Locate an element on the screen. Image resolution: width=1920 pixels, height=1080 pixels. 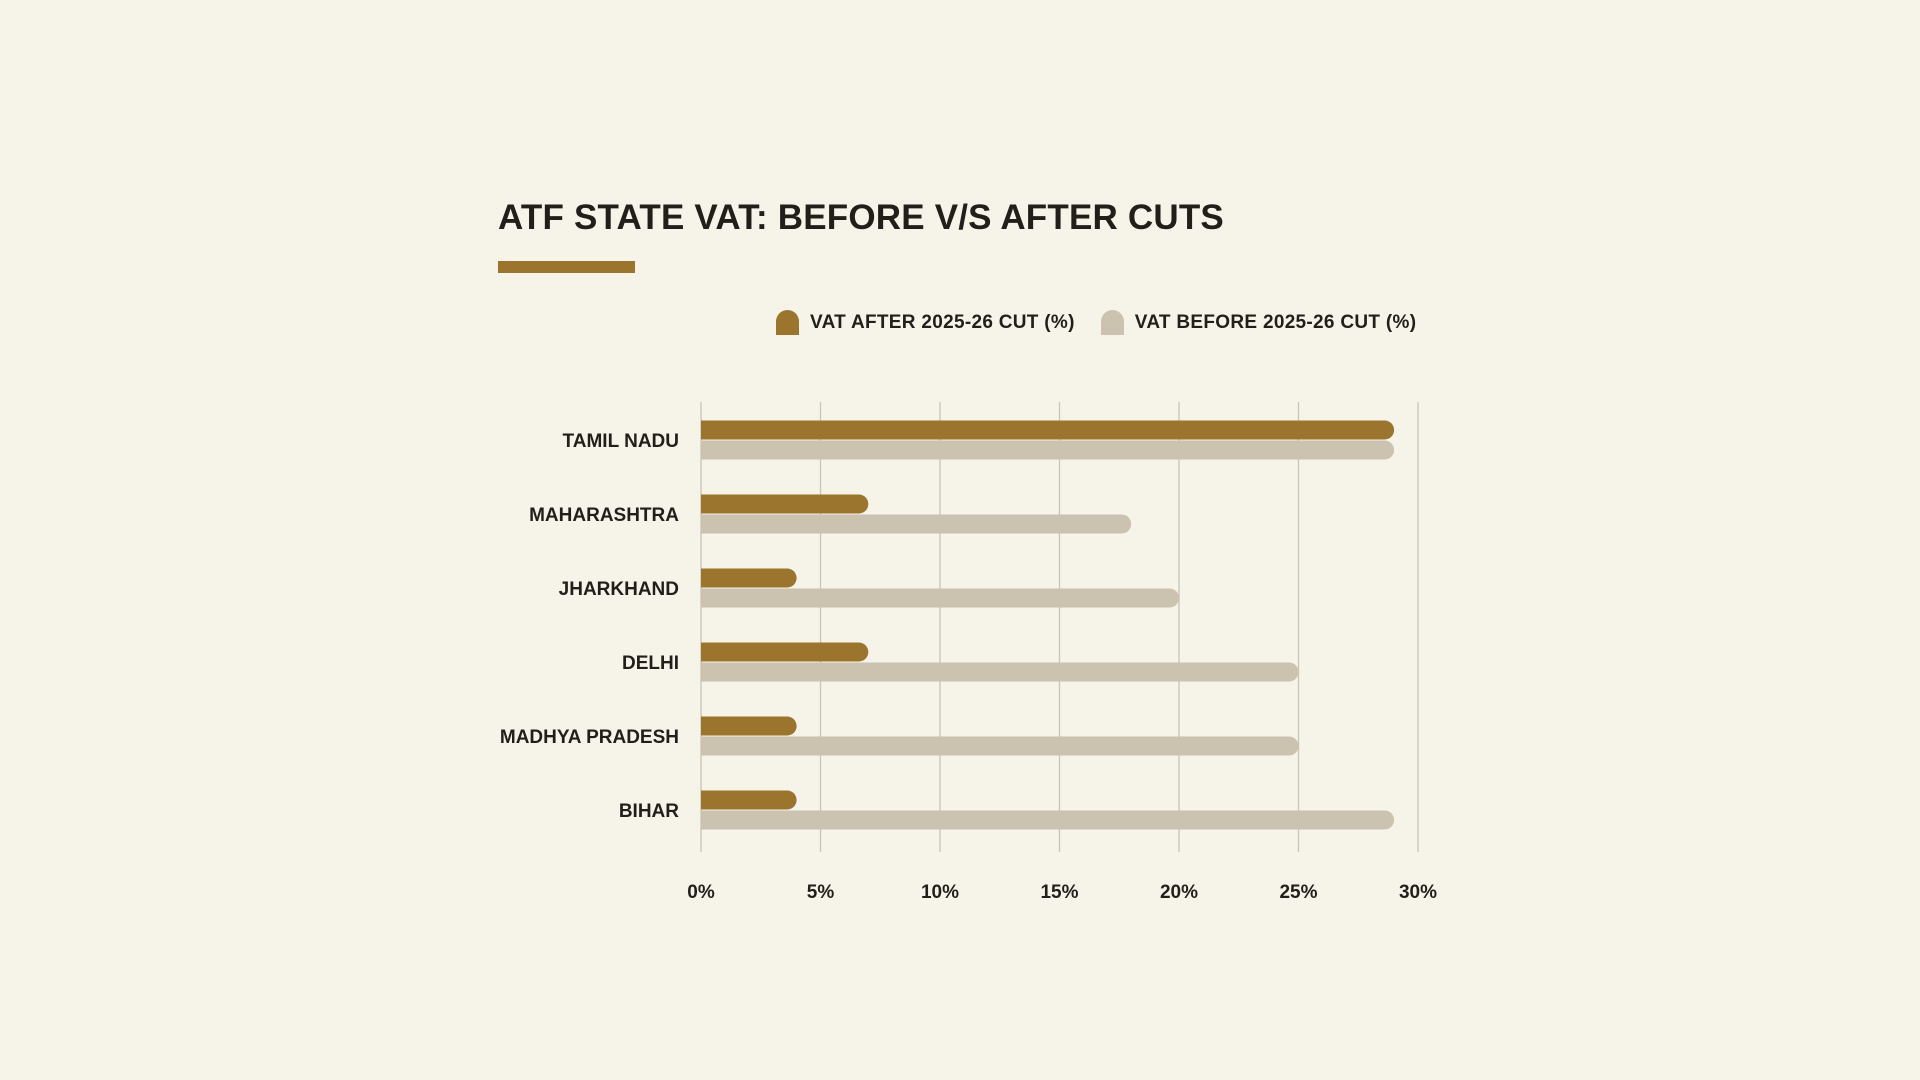
legend-swatch-after is located at coordinates (787, 322).